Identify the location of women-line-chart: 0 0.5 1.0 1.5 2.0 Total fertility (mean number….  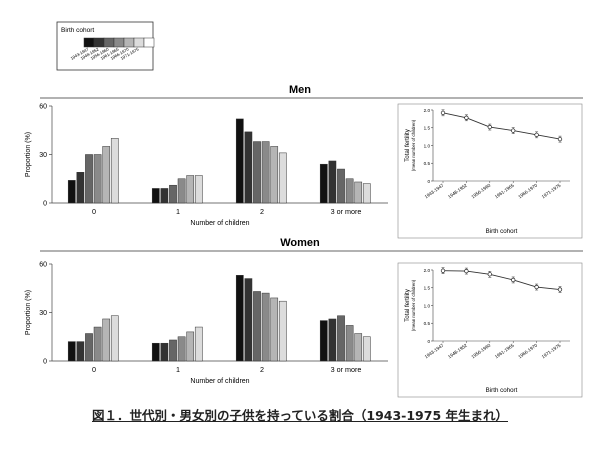
(490, 330).